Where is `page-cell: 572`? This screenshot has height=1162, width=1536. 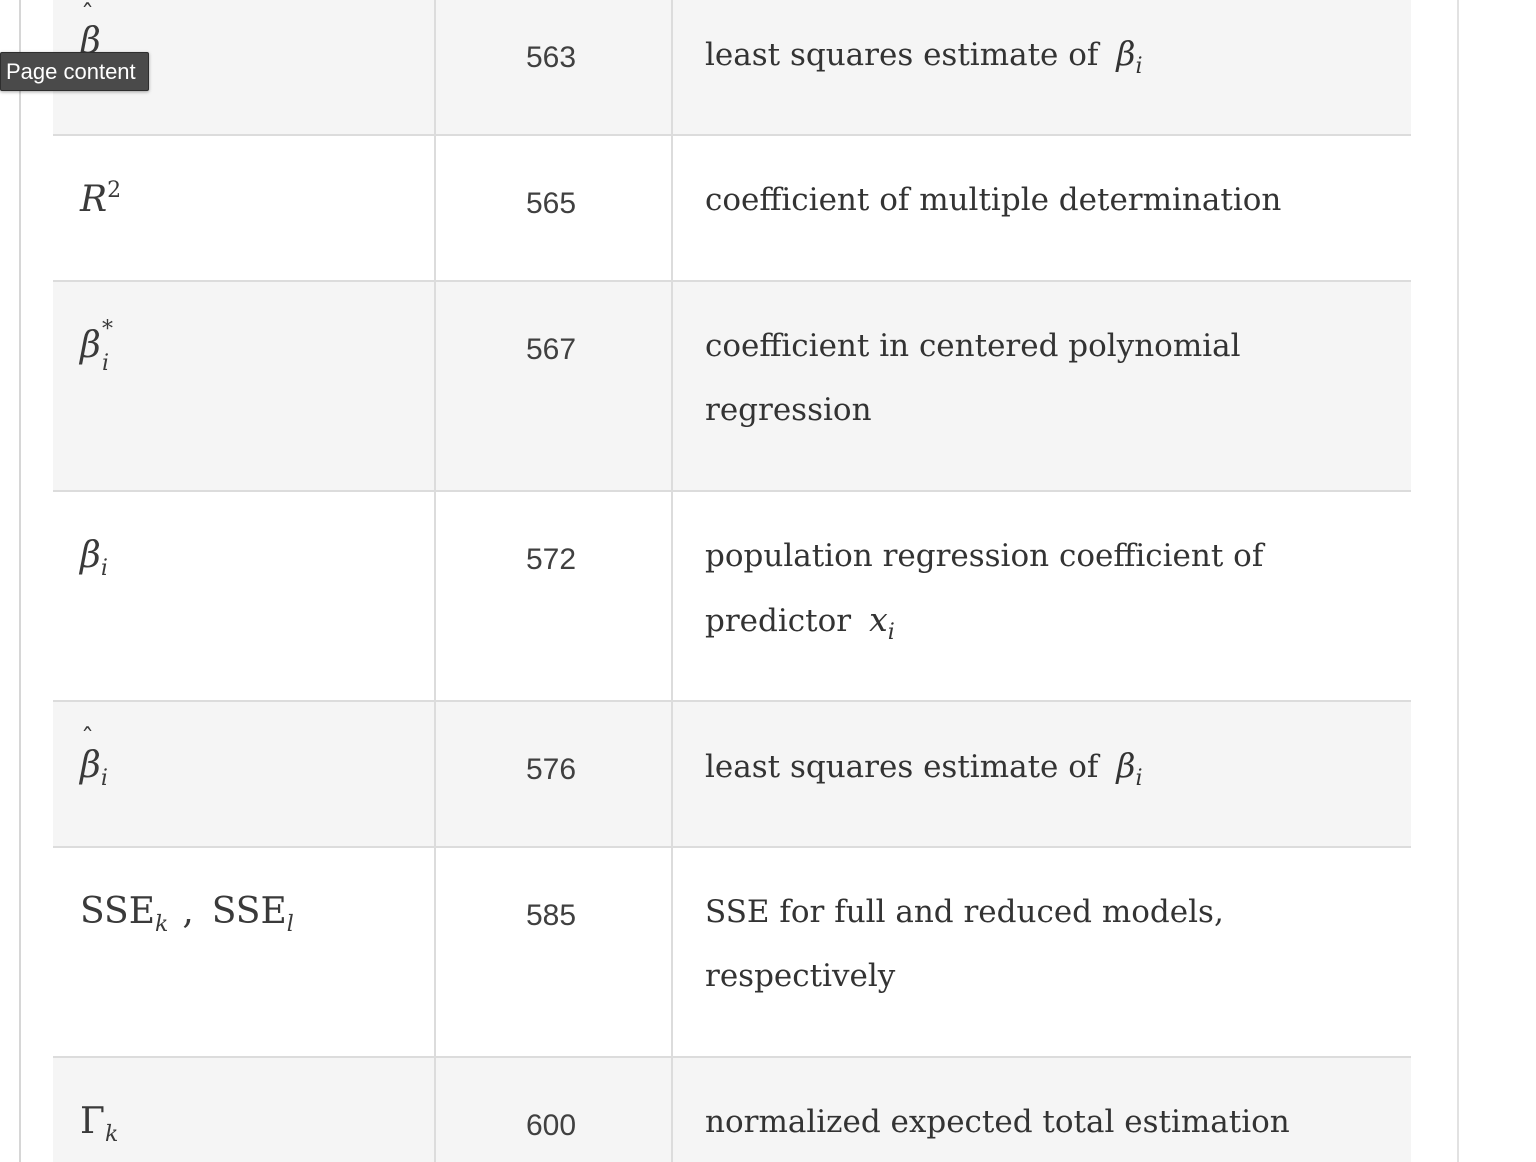 page-cell: 572 is located at coordinates (553, 596).